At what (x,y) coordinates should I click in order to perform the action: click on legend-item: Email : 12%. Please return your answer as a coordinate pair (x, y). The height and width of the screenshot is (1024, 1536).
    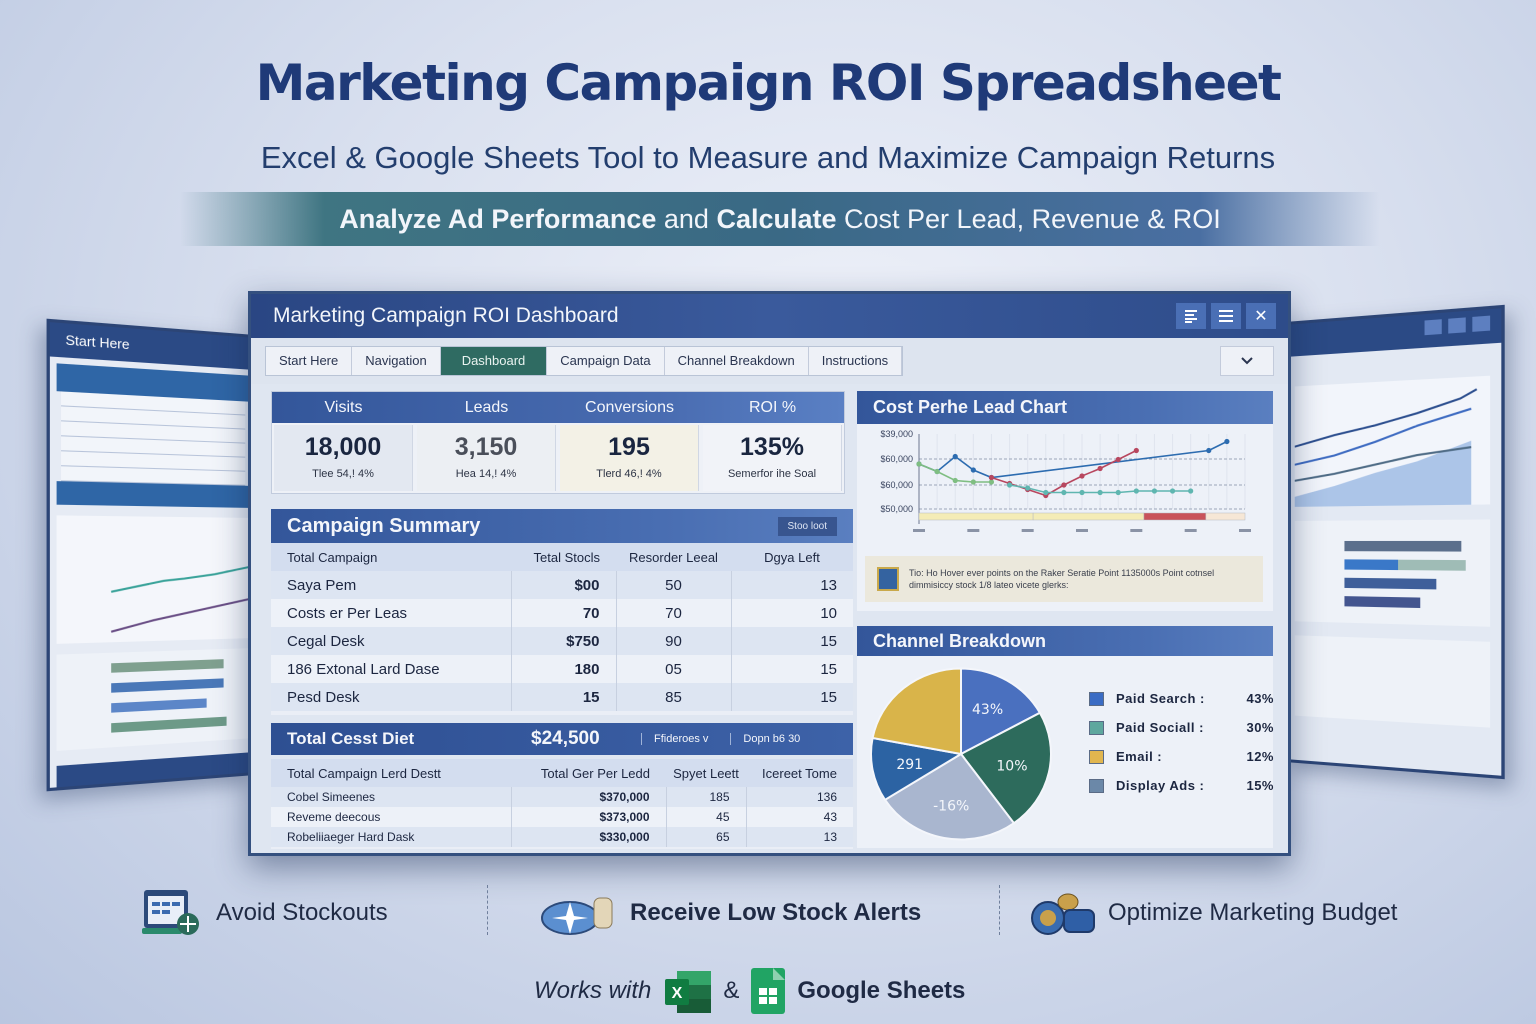
    Looking at the image, I should click on (1181, 756).